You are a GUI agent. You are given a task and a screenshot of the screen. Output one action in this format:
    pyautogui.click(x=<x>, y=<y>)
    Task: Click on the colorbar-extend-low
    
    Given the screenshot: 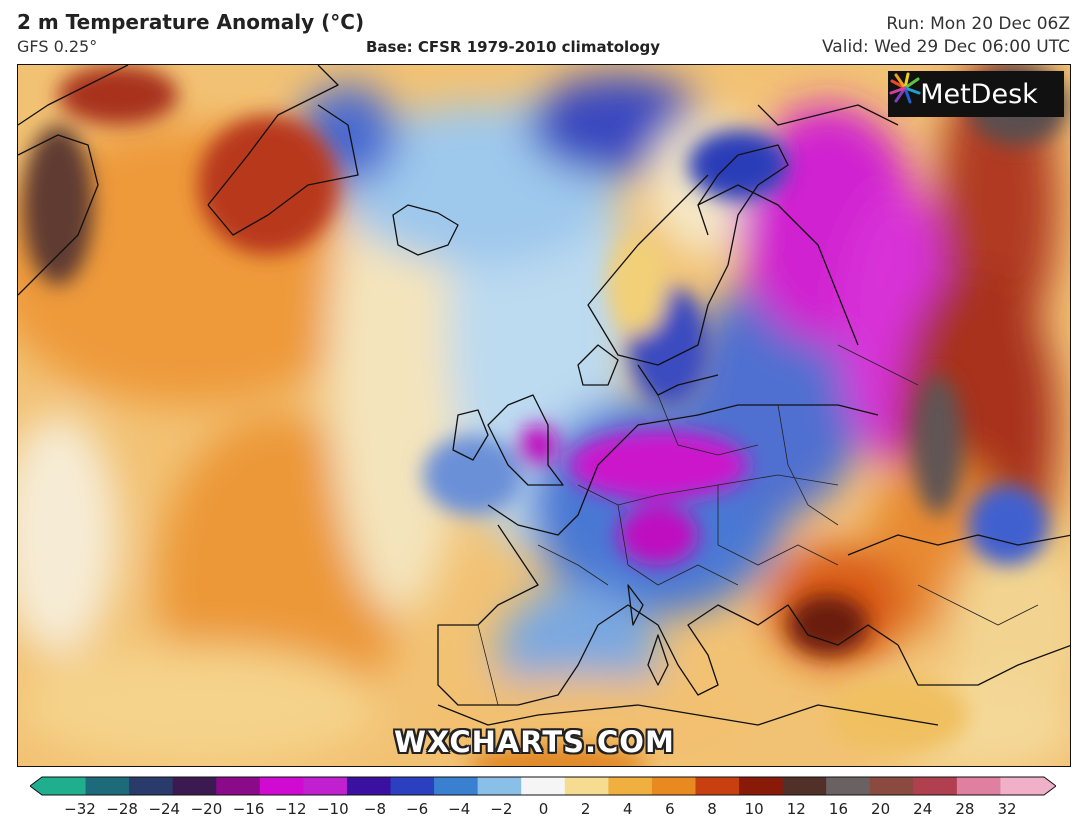 What is the action you would take?
    pyautogui.click(x=36, y=786)
    